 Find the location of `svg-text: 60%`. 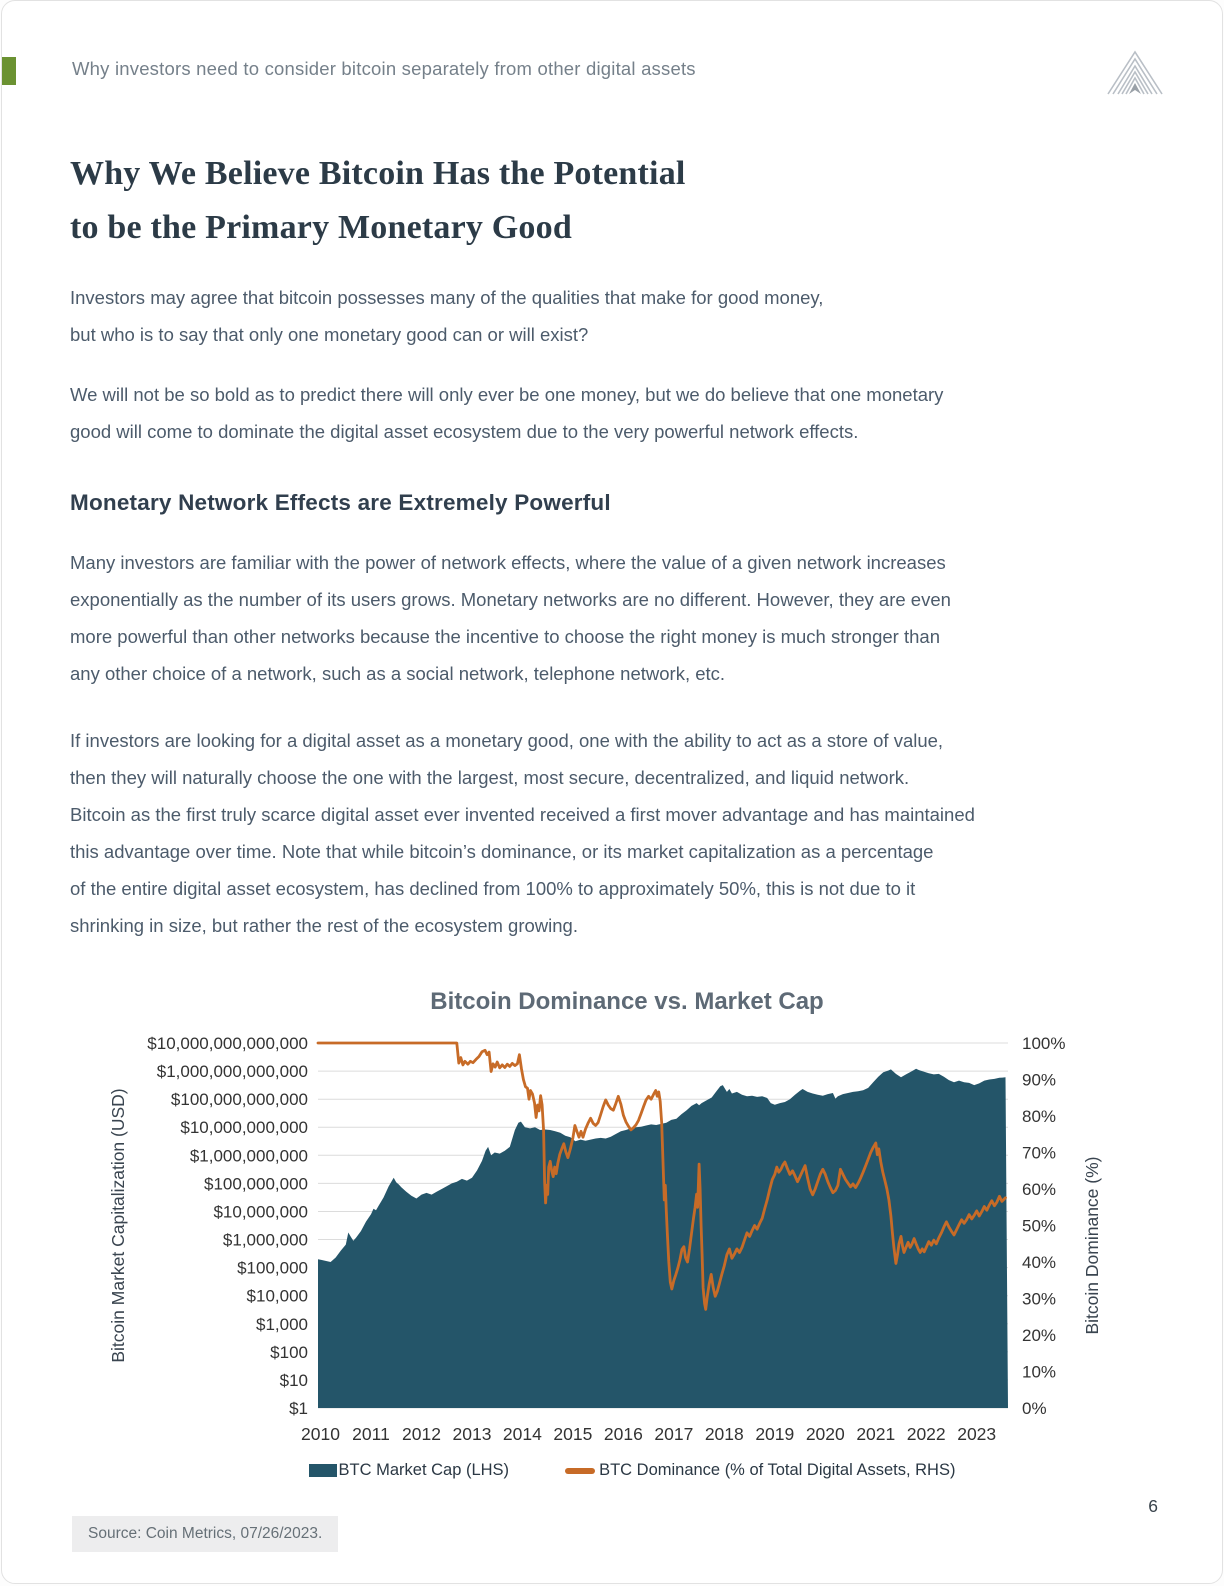

svg-text: 60% is located at coordinates (1039, 1189).